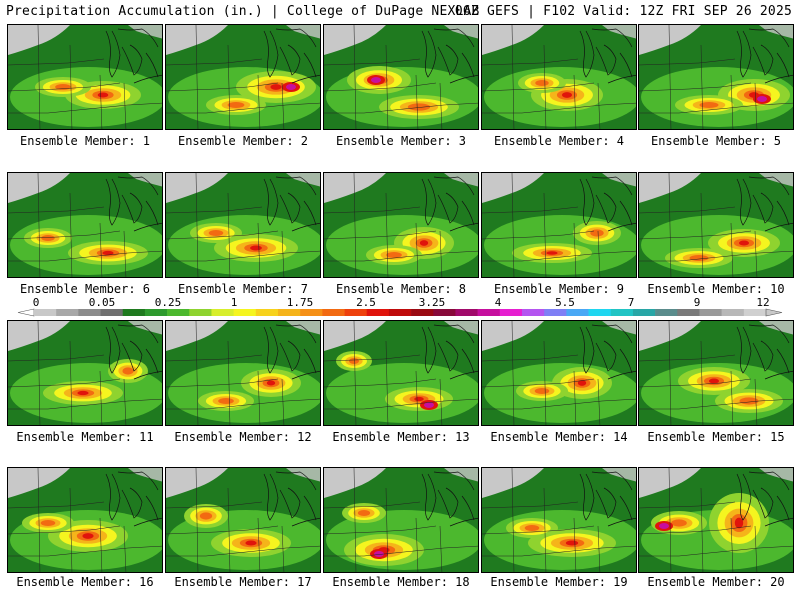 The image size is (800, 600). I want to click on colorbar-min-arrow, so click(26, 312).